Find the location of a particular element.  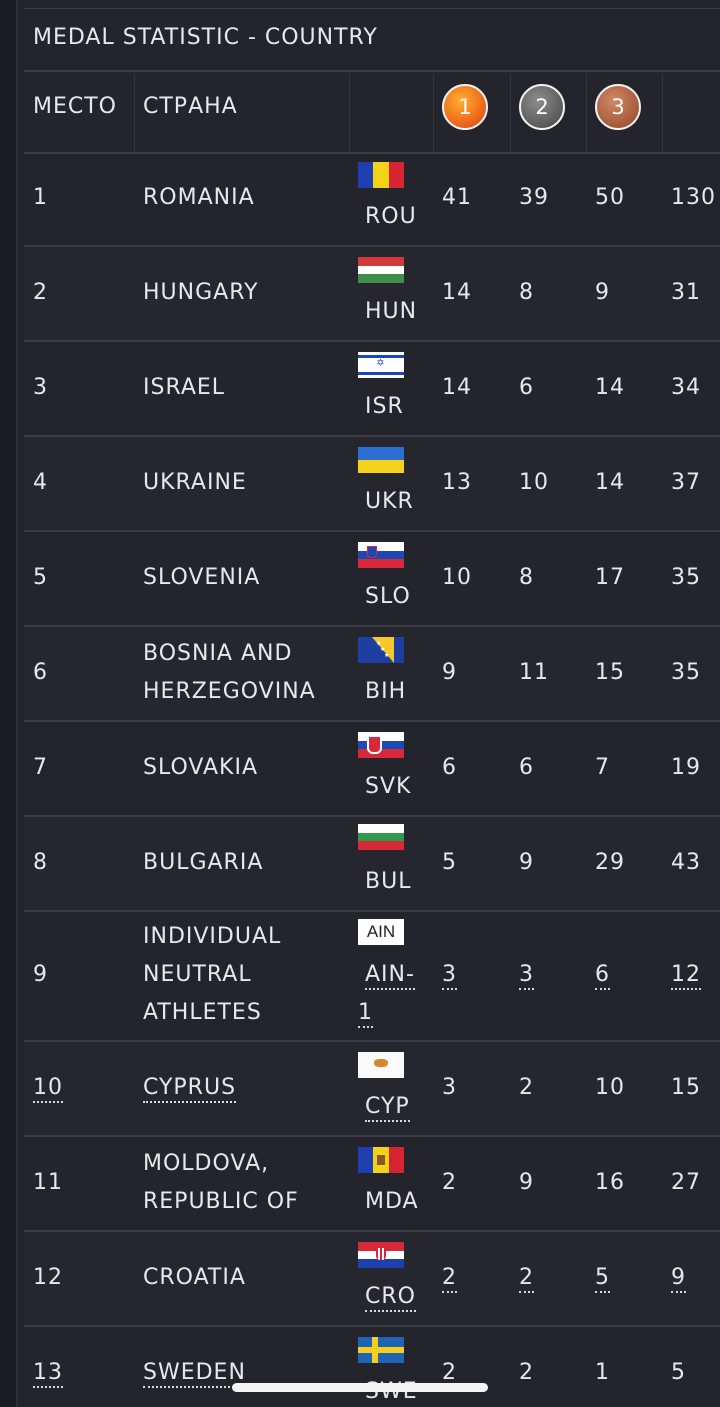

silver-count: 11 is located at coordinates (534, 672).